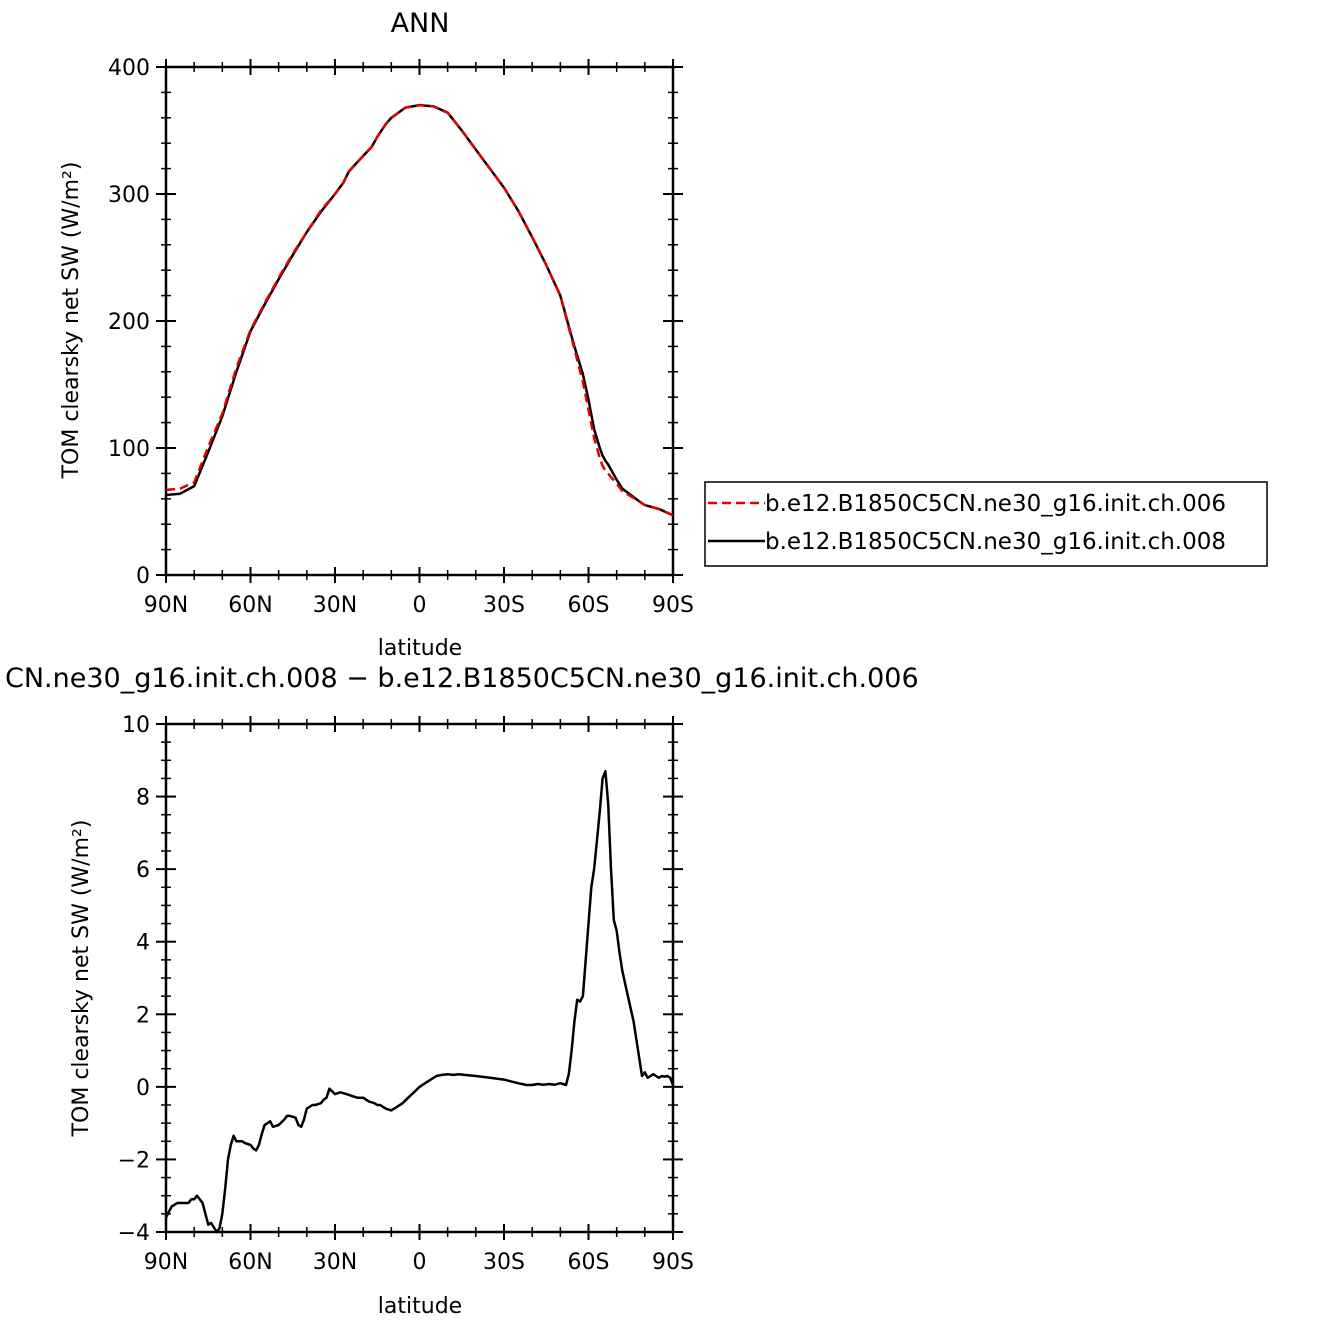 The image size is (1322, 1325). I want to click on bottom-x-tick-label: 90N, so click(166, 1262).